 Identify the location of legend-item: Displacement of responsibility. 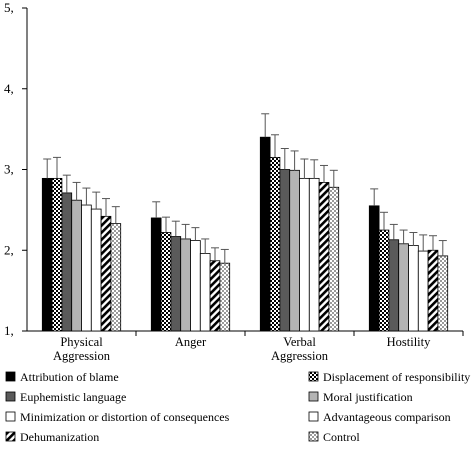
(389, 377).